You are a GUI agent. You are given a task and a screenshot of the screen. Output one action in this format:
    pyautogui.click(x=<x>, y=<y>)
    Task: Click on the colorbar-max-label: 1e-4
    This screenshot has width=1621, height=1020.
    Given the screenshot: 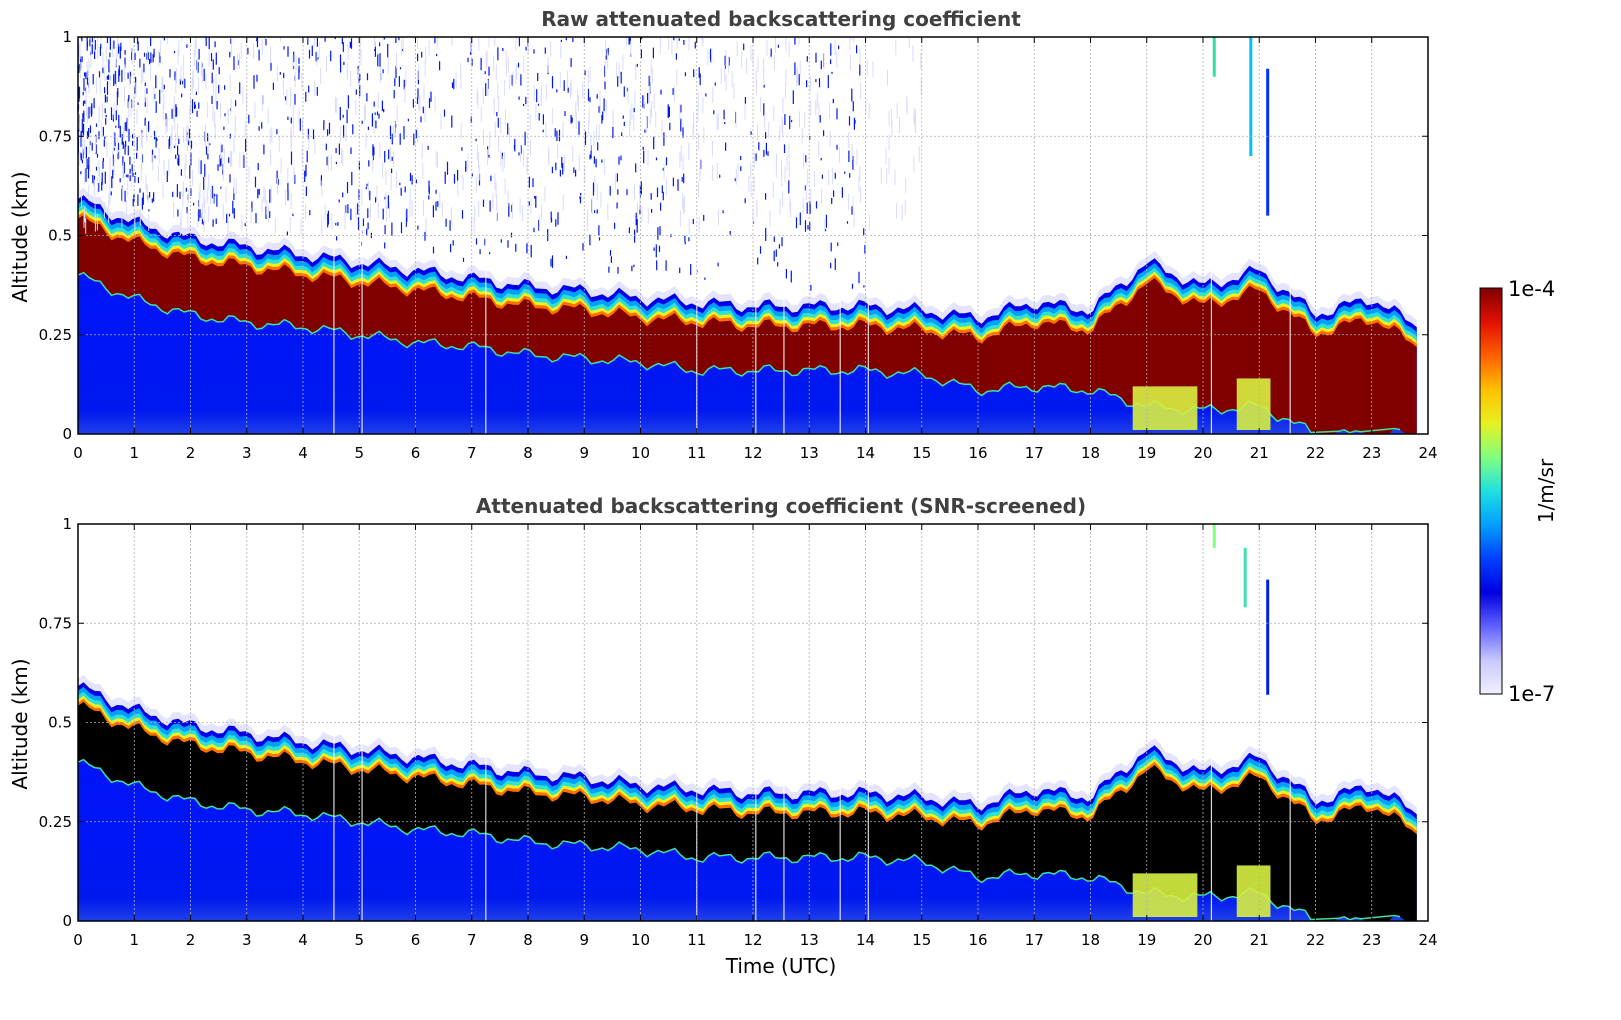 What is the action you would take?
    pyautogui.click(x=1531, y=289)
    